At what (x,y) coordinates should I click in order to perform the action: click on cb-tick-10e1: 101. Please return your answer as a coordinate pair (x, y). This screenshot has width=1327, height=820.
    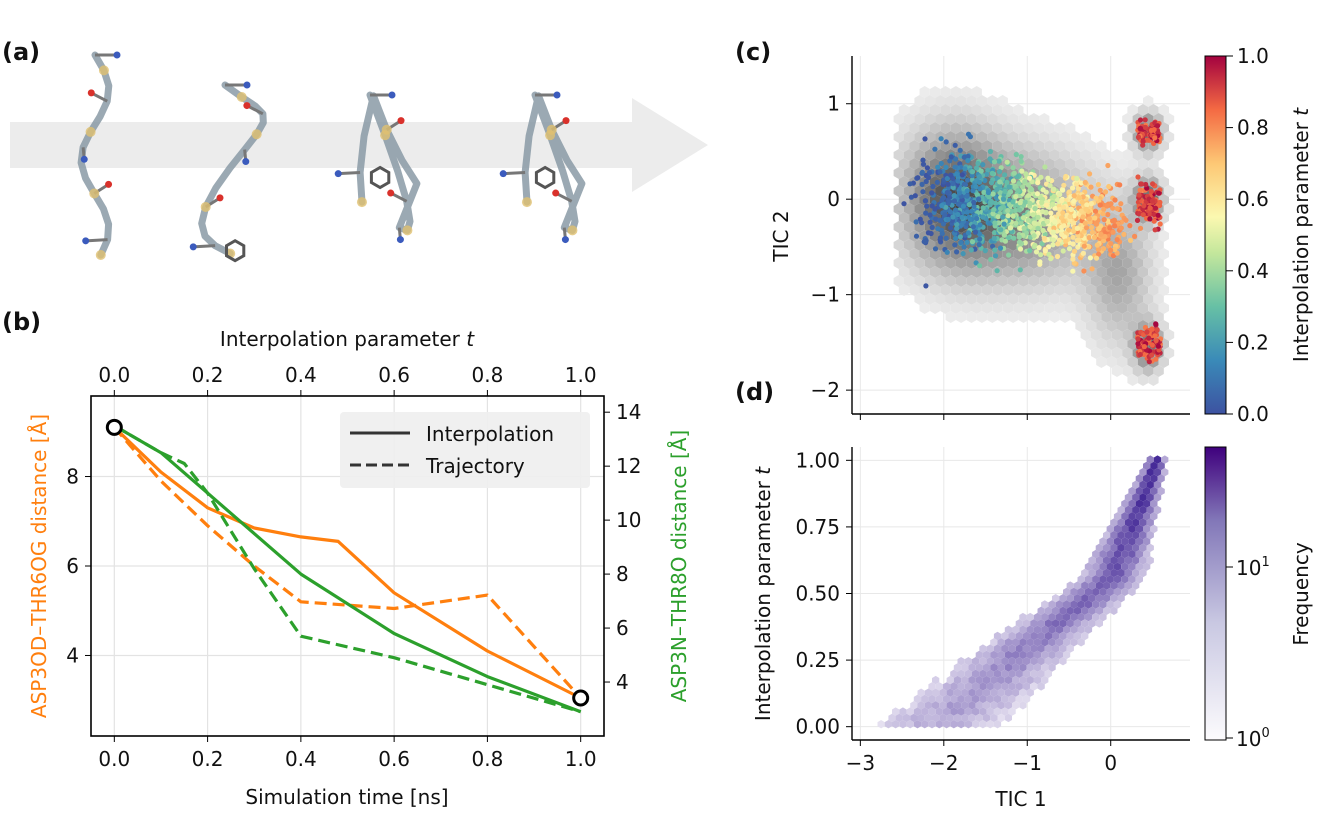
    Looking at the image, I should click on (1253, 567).